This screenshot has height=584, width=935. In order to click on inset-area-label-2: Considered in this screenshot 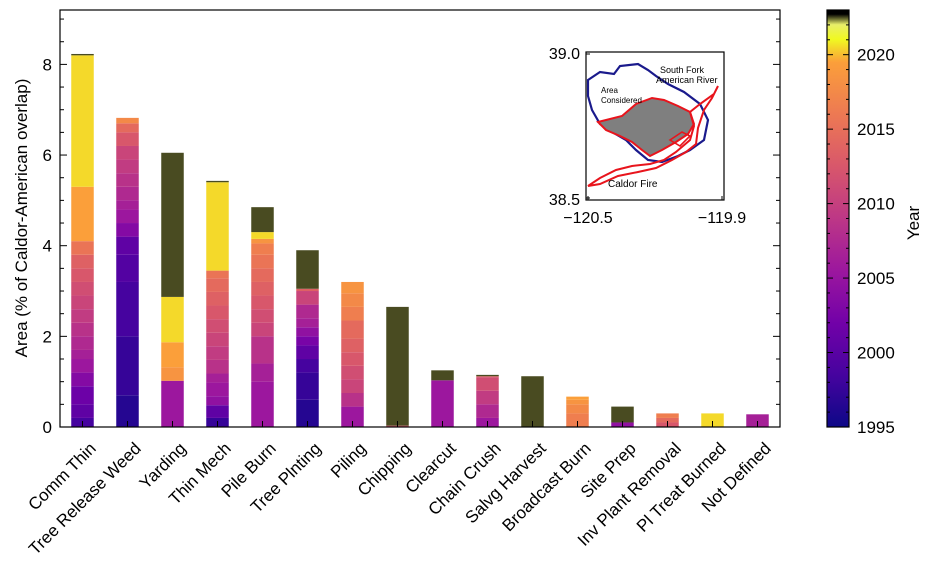, I will do `click(621, 100)`.